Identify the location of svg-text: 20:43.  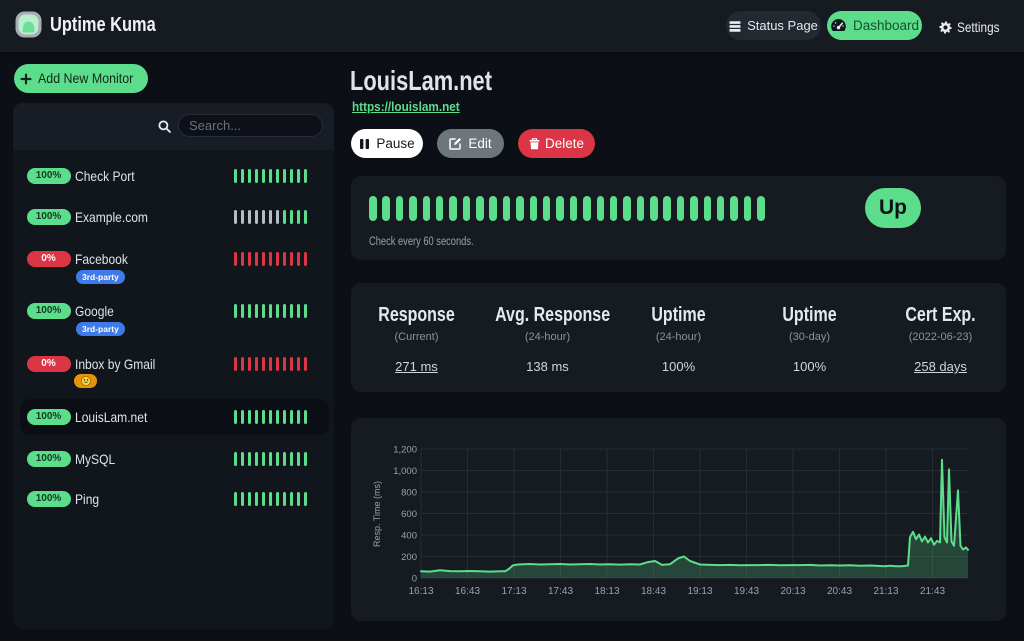
(839, 591).